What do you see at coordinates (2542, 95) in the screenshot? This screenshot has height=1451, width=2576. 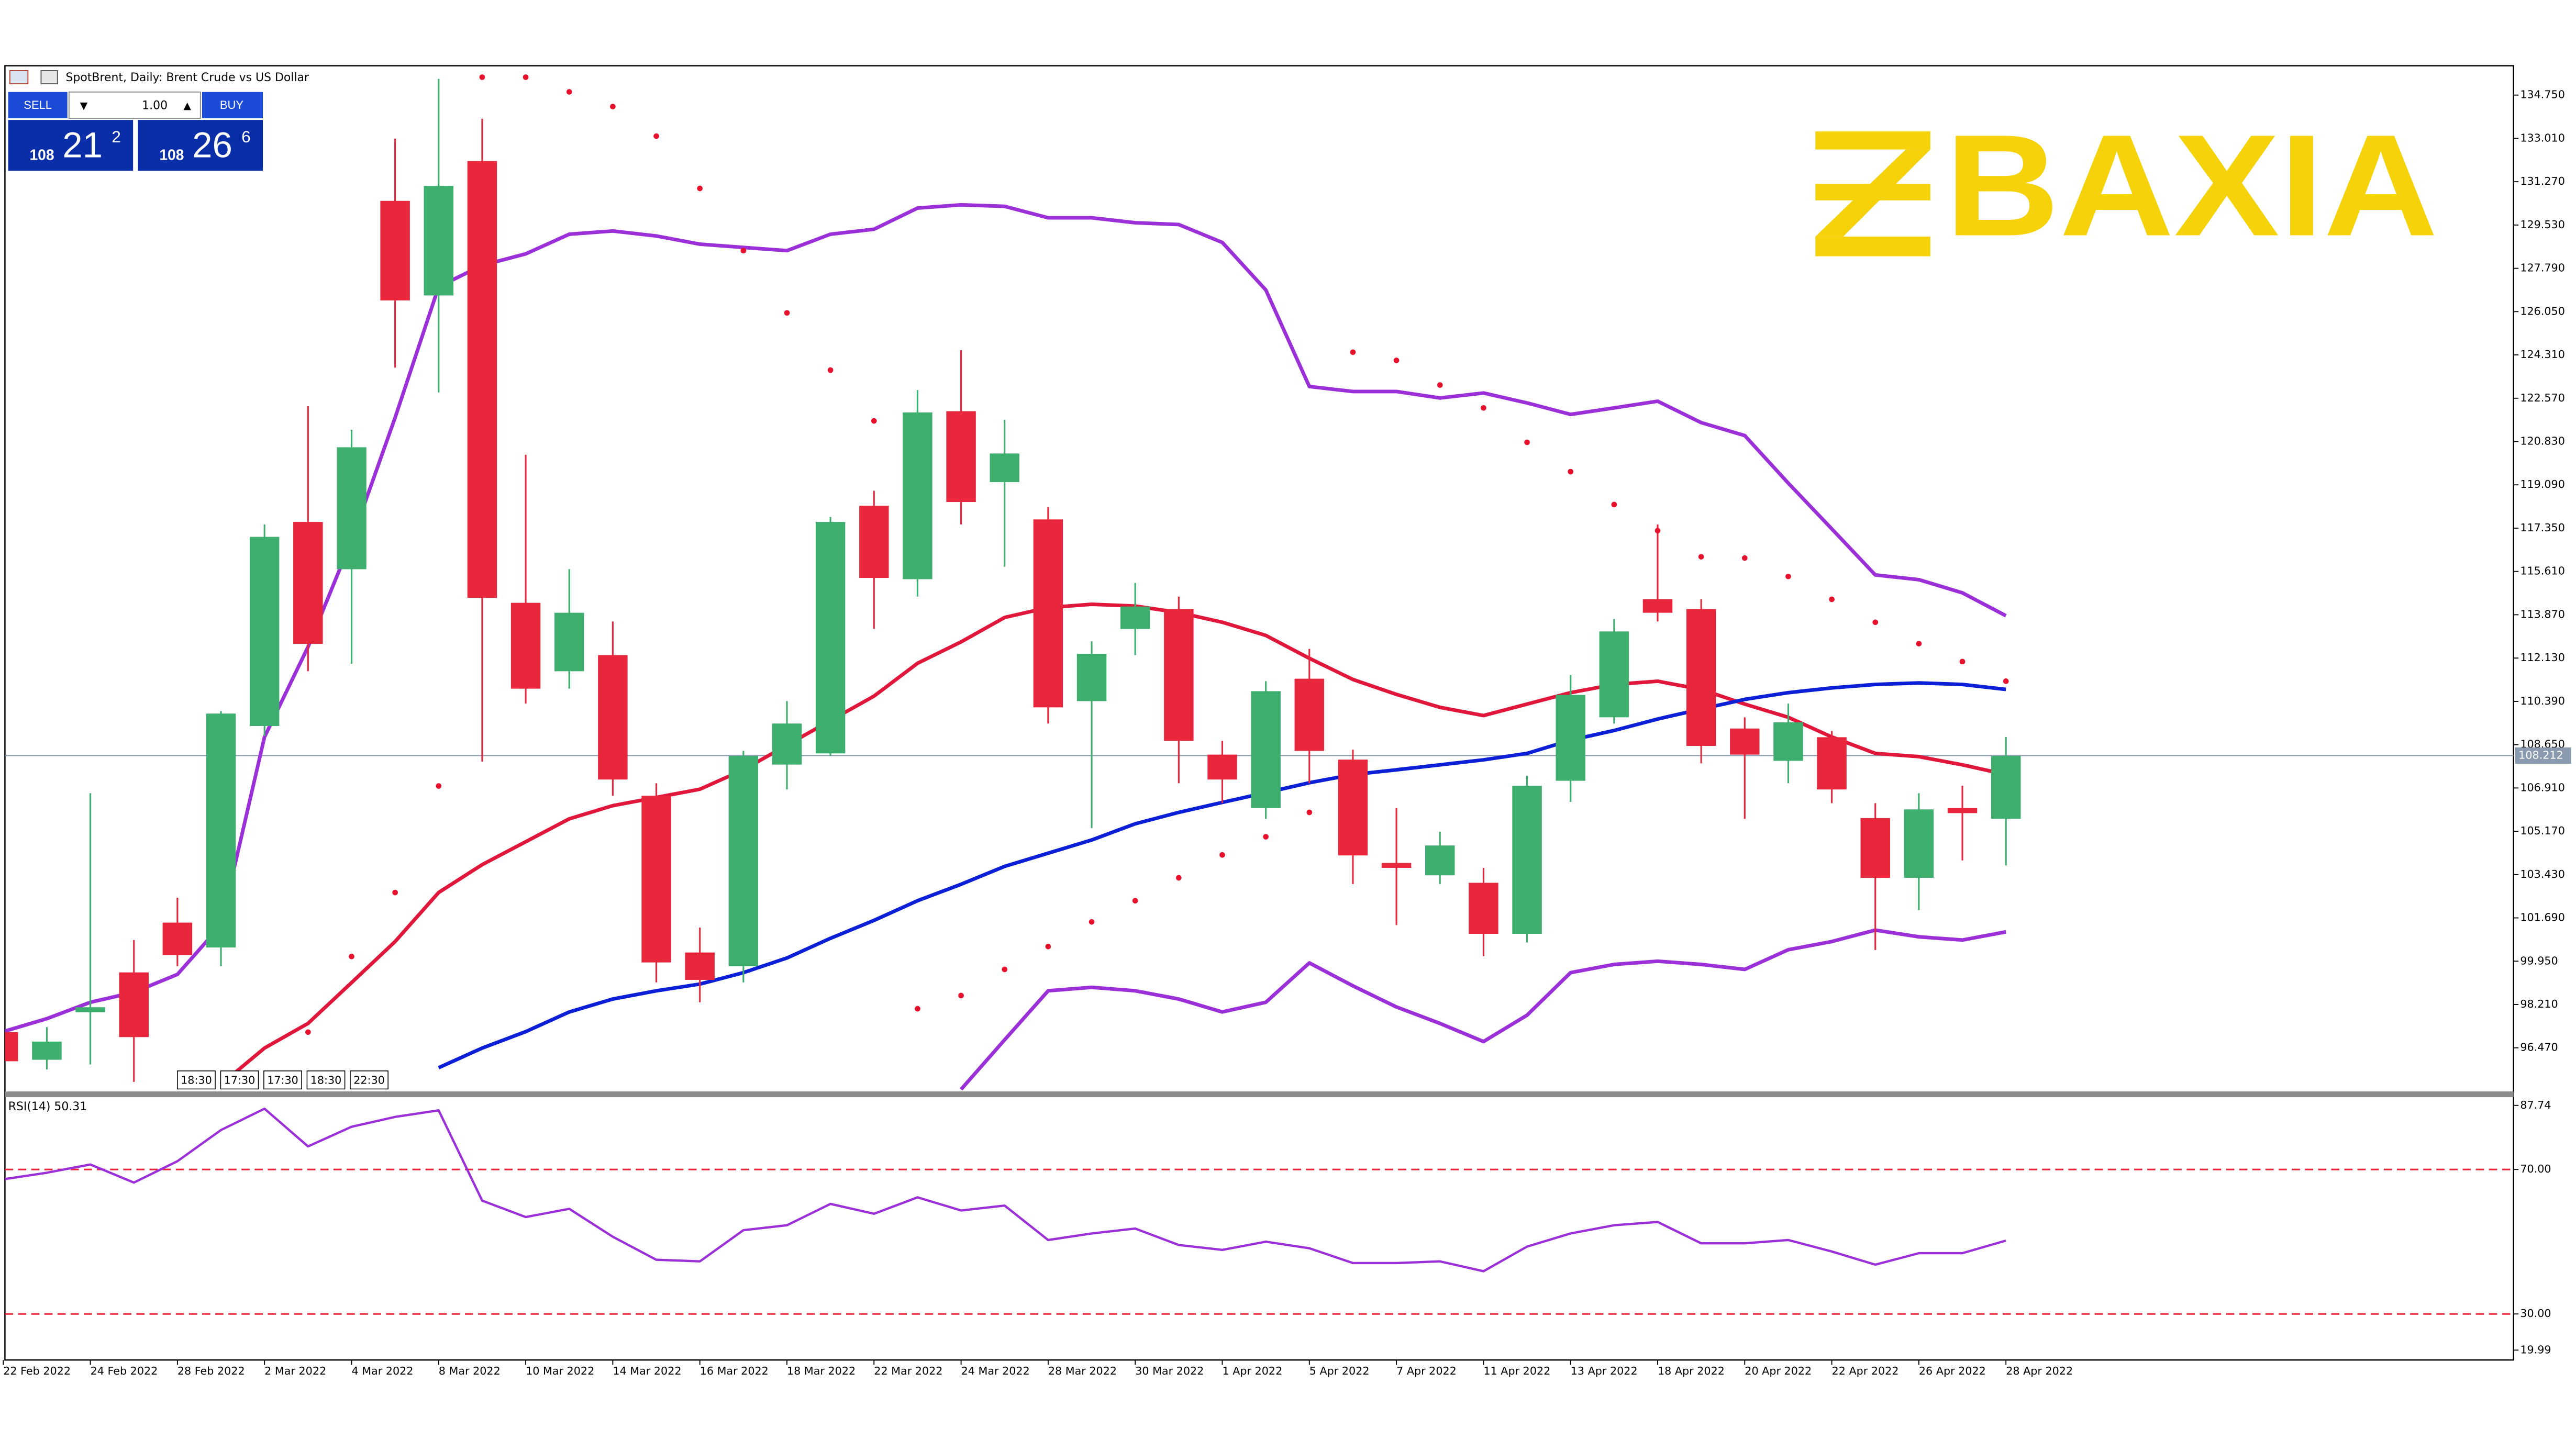 I see `y-tick-label: 134.750` at bounding box center [2542, 95].